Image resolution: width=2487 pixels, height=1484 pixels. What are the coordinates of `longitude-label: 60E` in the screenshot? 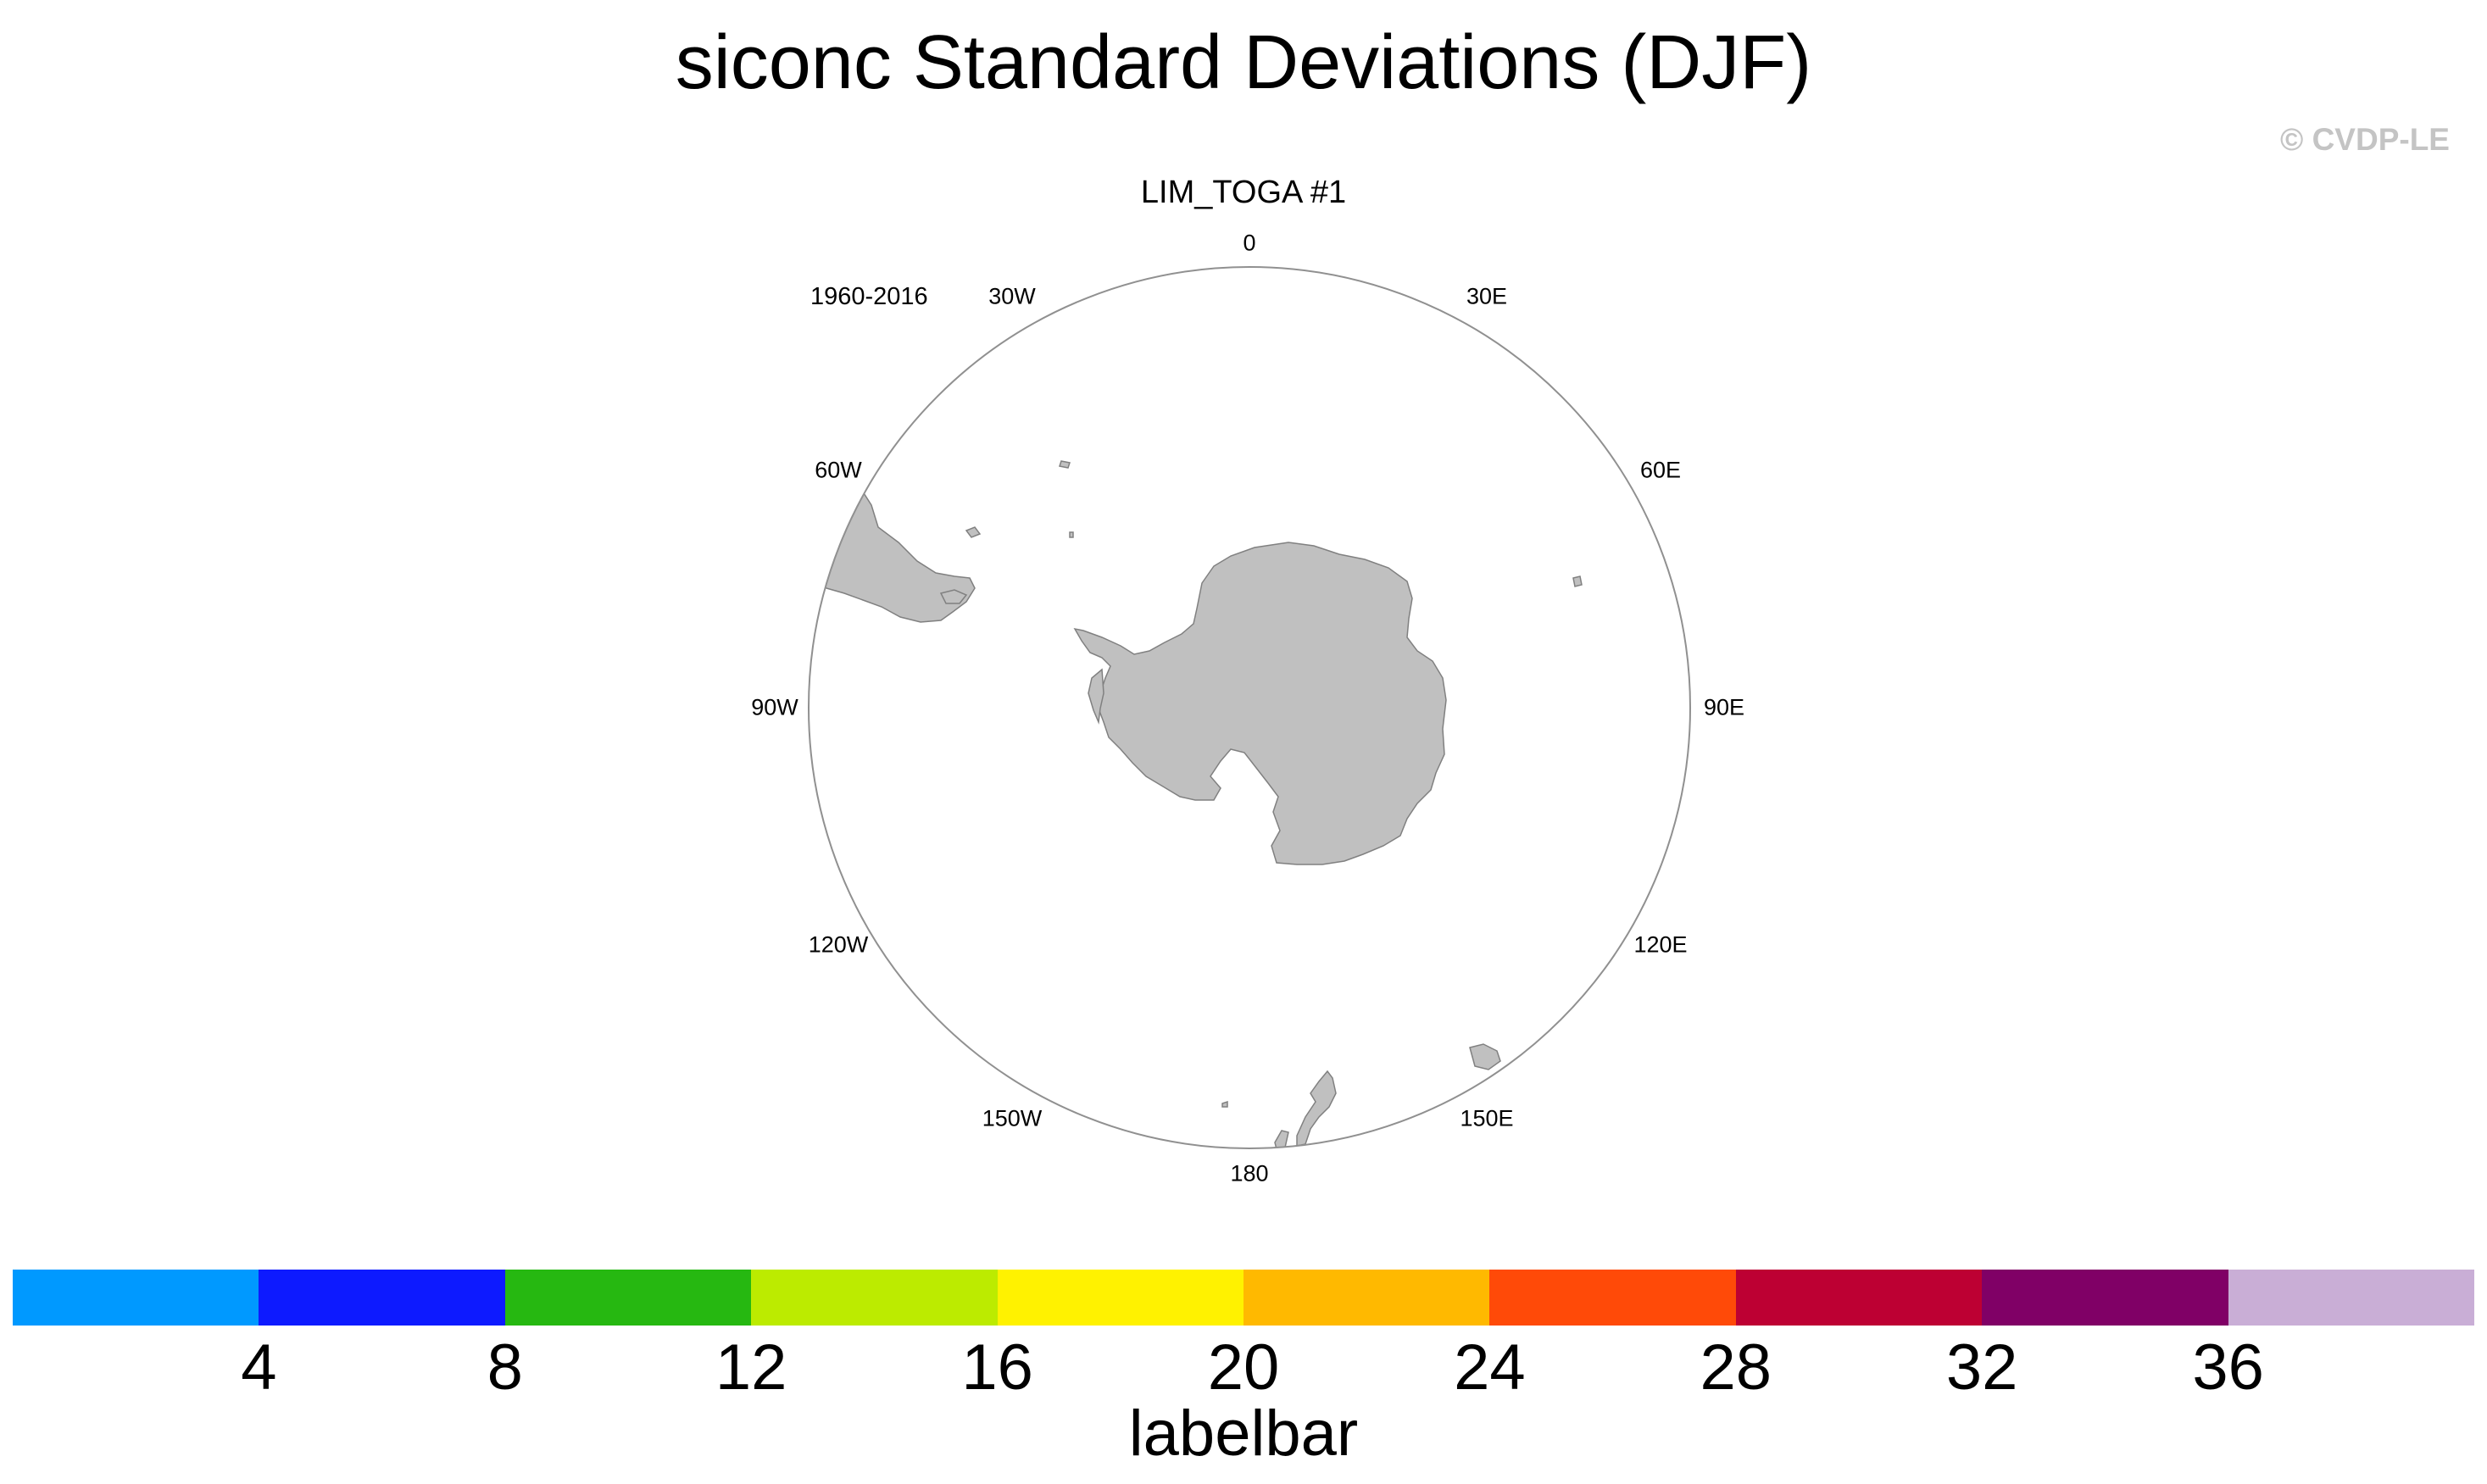 It's located at (1660, 470).